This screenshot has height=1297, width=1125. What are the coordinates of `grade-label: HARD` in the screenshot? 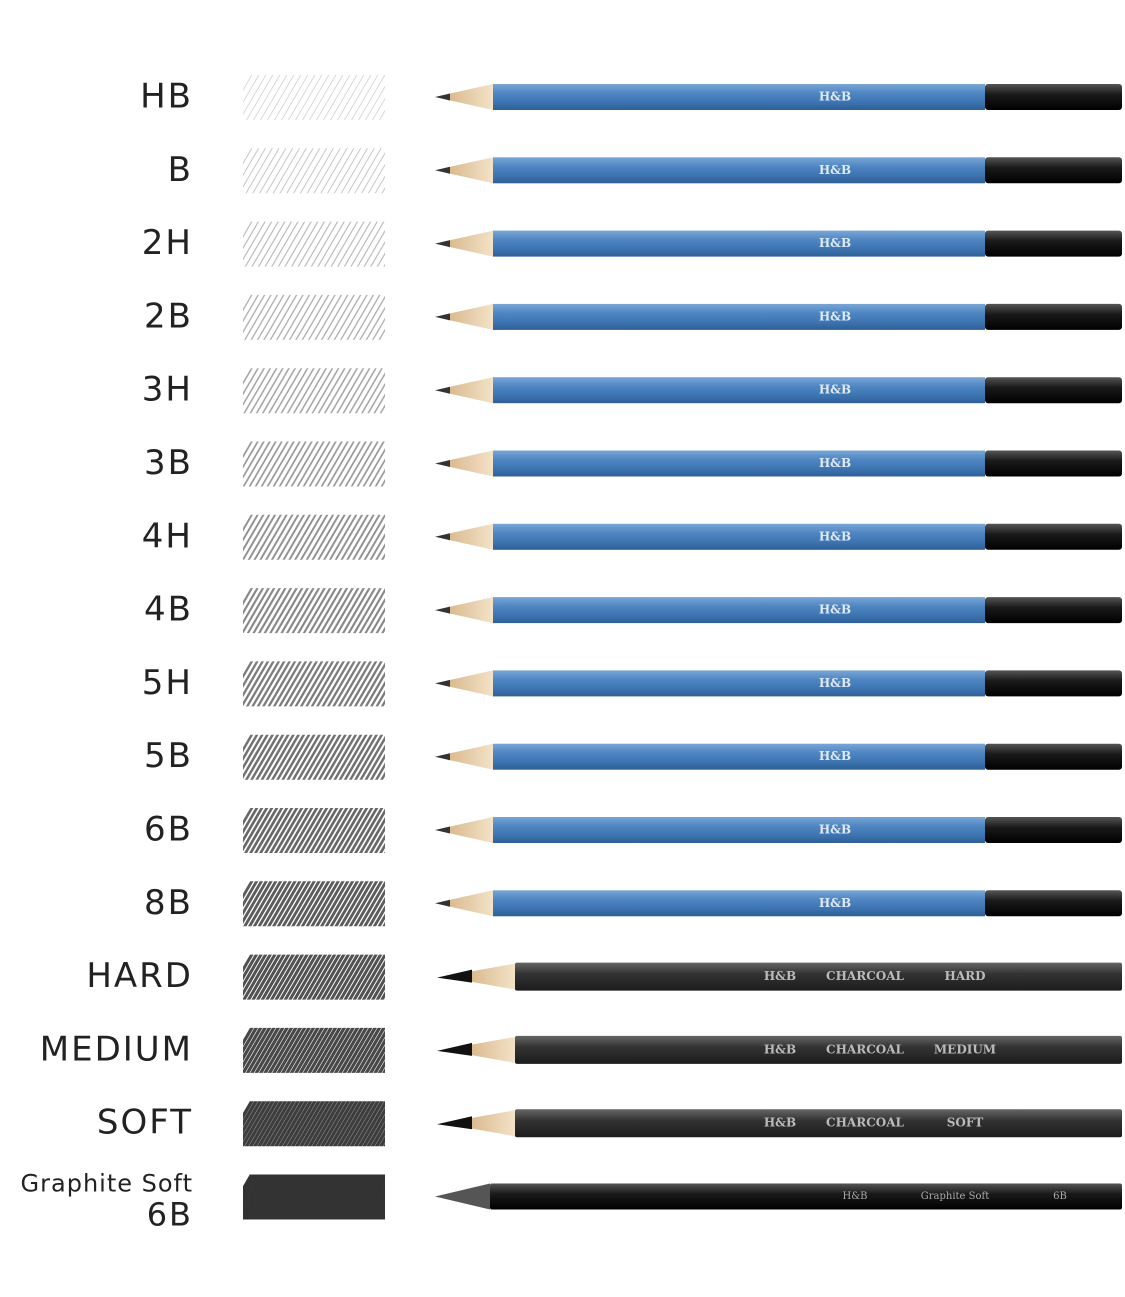 It's located at (139, 976).